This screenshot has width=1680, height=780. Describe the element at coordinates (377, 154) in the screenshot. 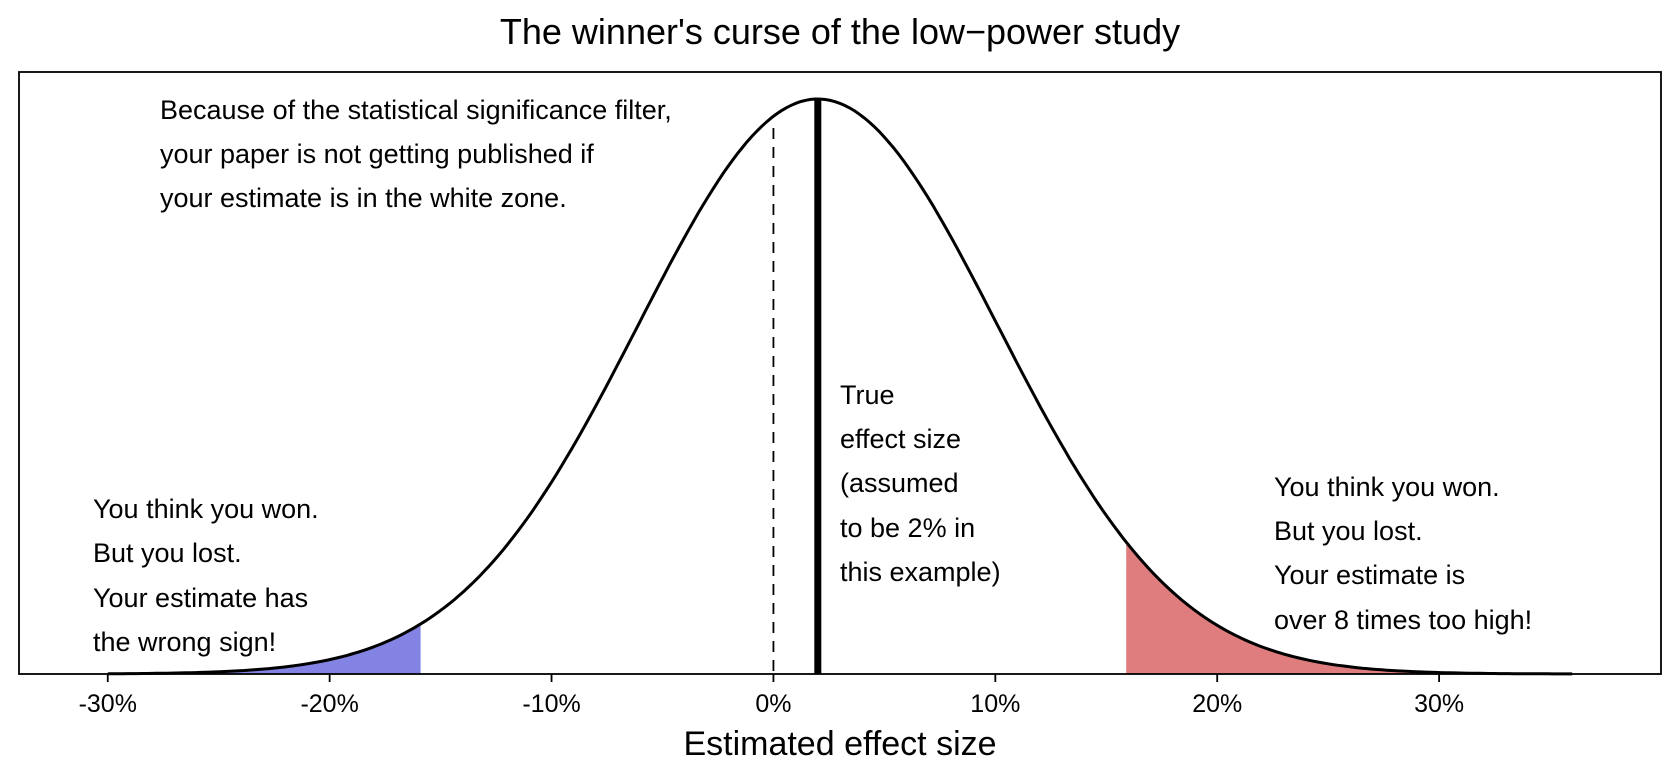

I see `annotation-filter-line: your paper is not getting published if` at that location.